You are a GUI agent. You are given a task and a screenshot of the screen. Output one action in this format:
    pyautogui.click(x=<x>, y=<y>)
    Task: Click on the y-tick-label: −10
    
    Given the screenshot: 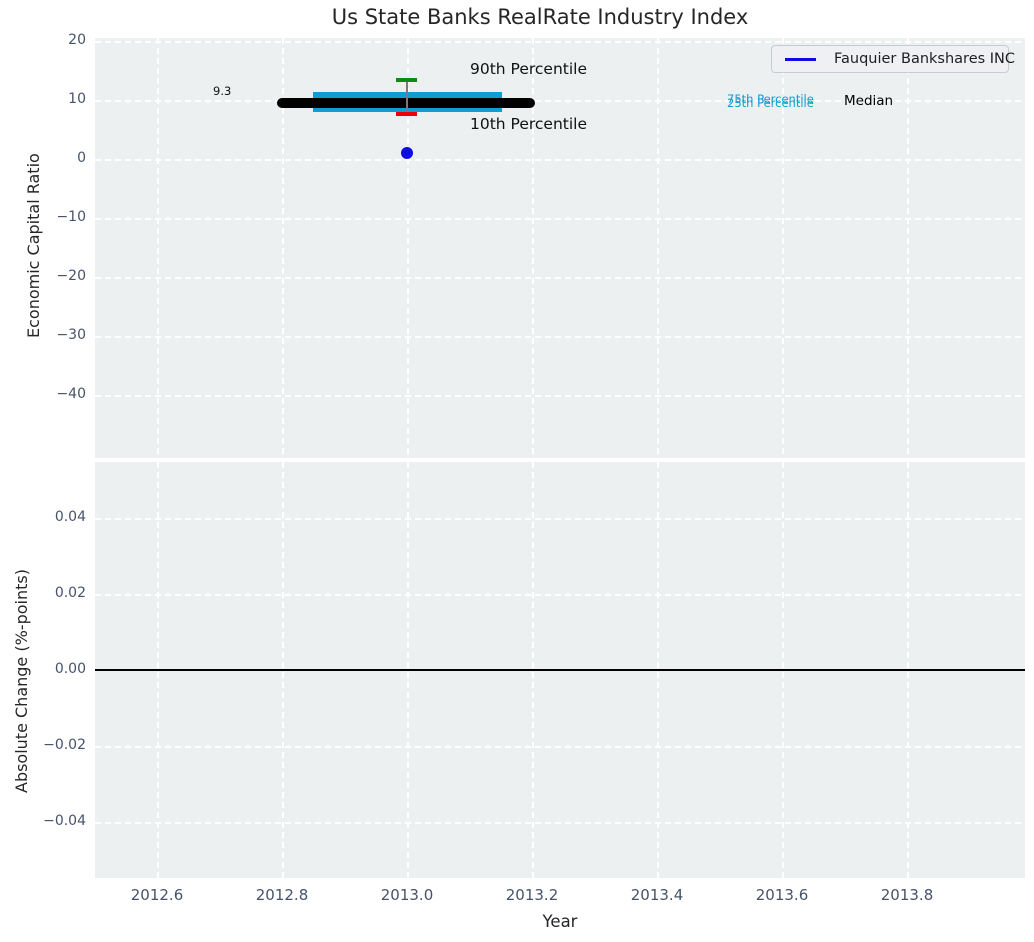 What is the action you would take?
    pyautogui.click(x=71, y=217)
    